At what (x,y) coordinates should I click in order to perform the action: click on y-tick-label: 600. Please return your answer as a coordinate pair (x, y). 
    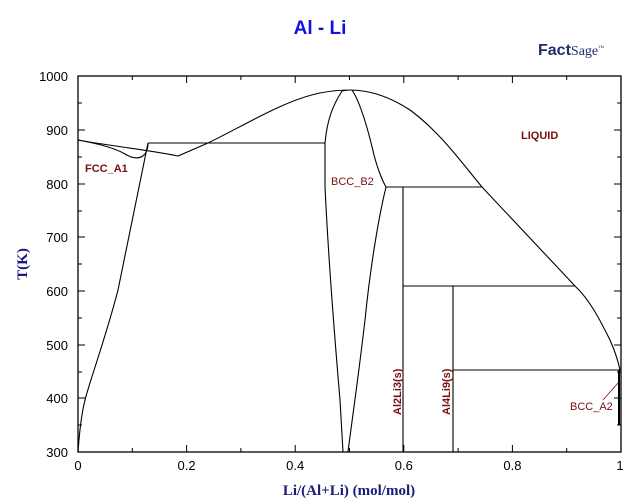
    Looking at the image, I should click on (57, 291).